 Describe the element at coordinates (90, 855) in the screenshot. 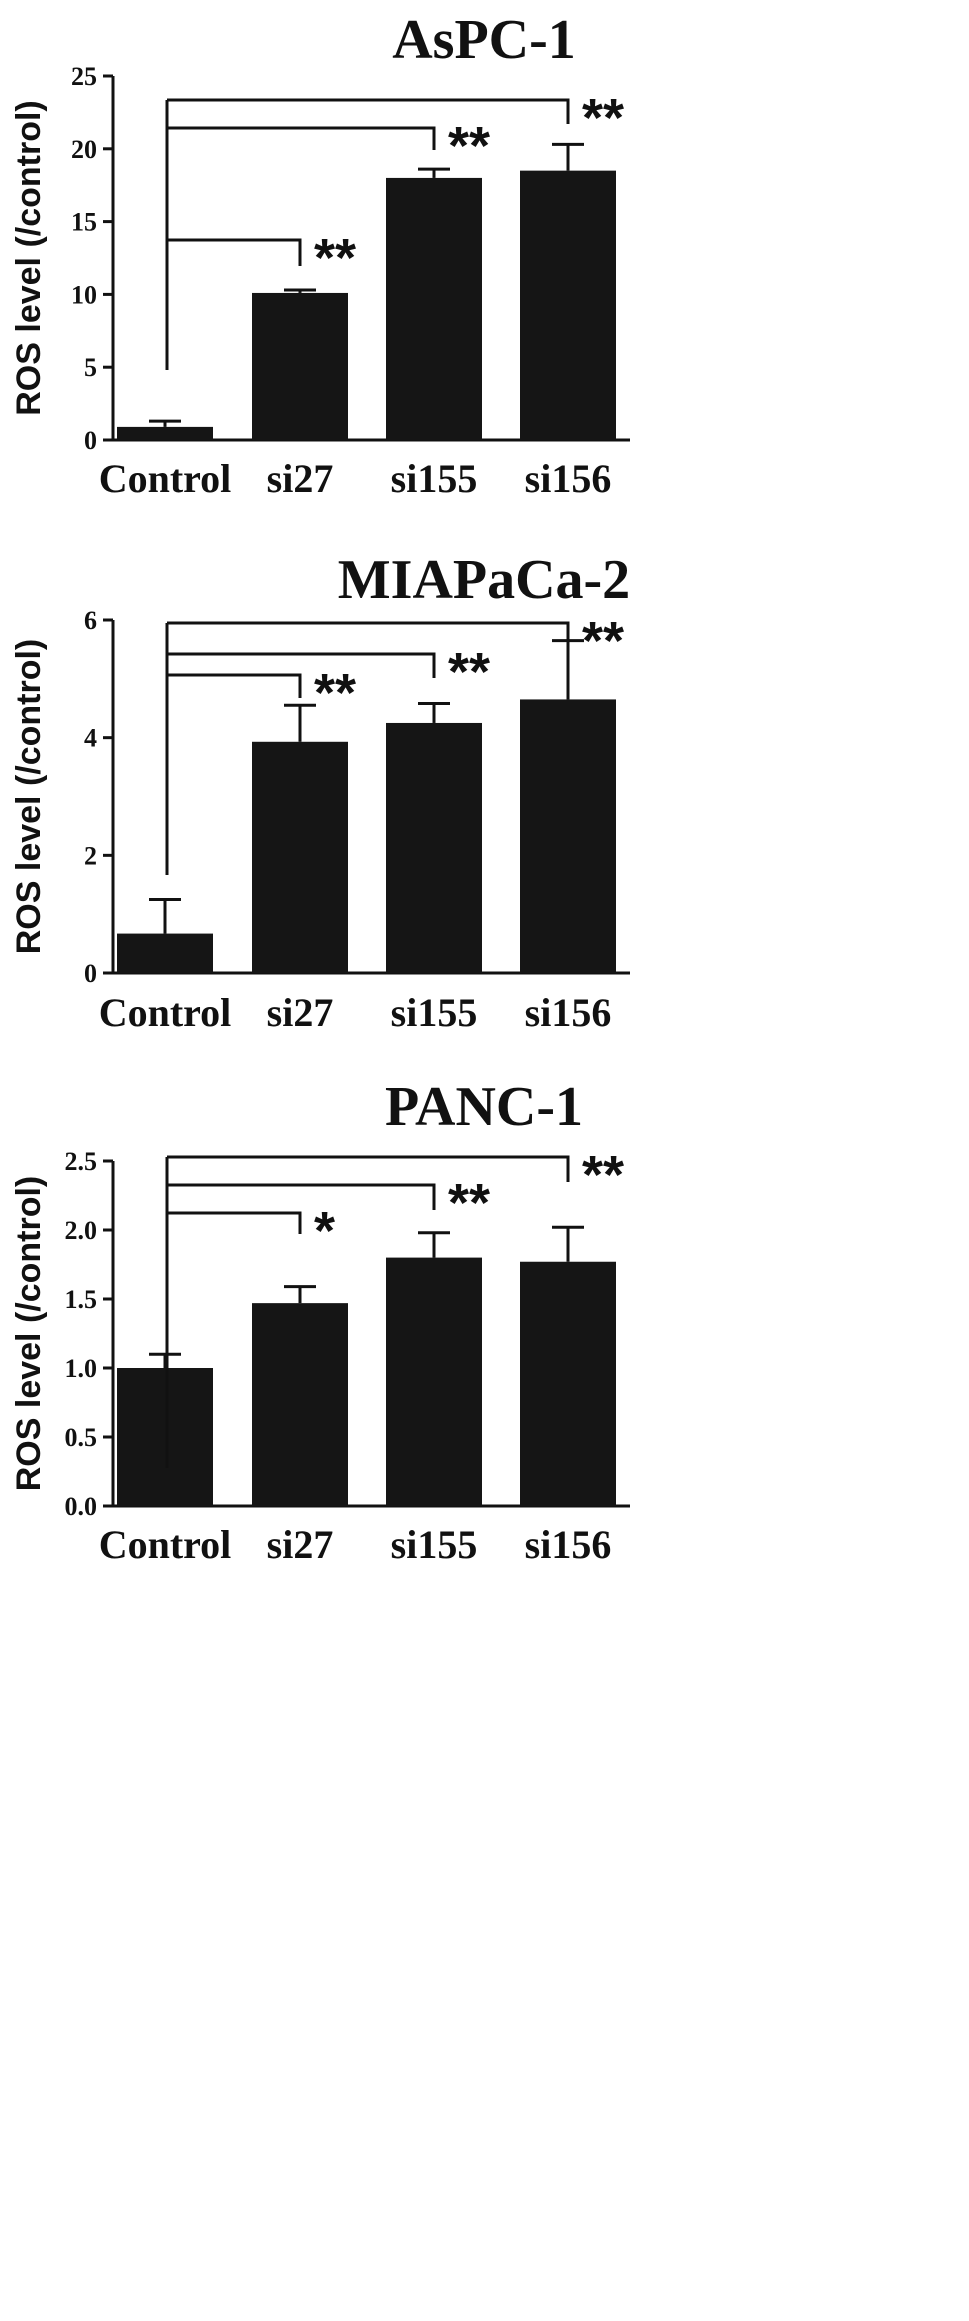

I see `y-tick-label: 2` at that location.